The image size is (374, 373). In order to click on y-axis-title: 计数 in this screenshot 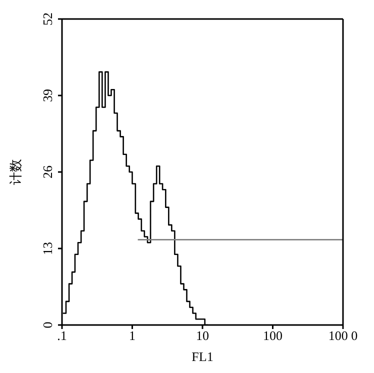, I will do `click(16, 172)`.